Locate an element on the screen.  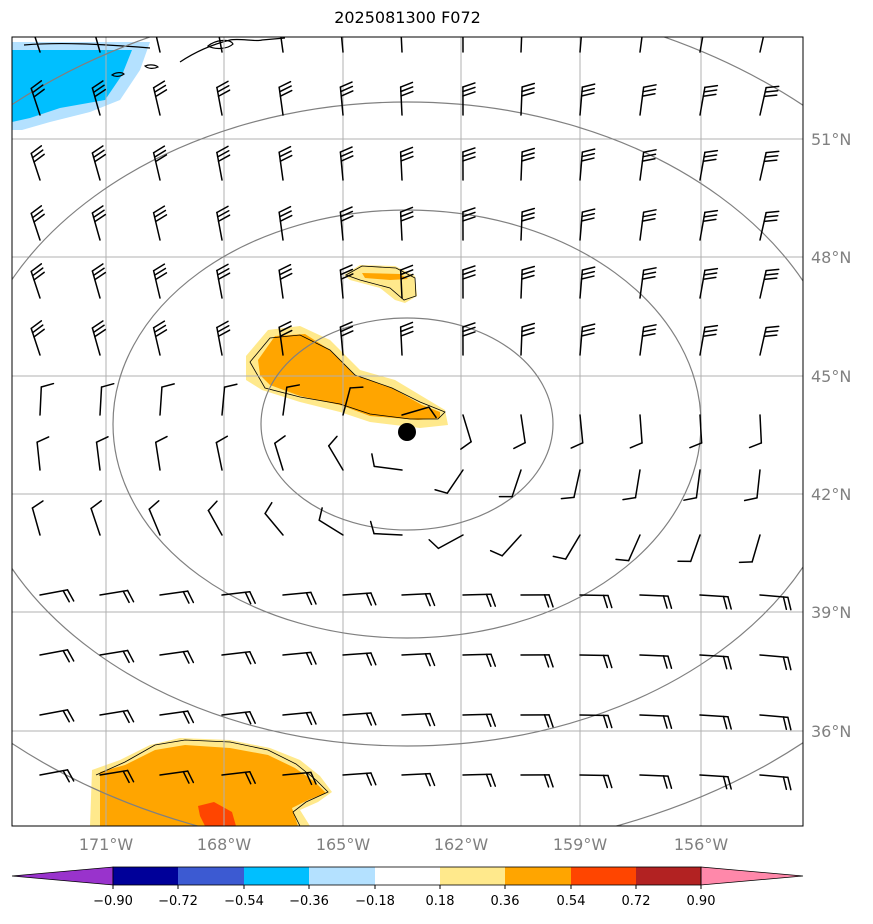
latitude-label: 48°N is located at coordinates (831, 257).